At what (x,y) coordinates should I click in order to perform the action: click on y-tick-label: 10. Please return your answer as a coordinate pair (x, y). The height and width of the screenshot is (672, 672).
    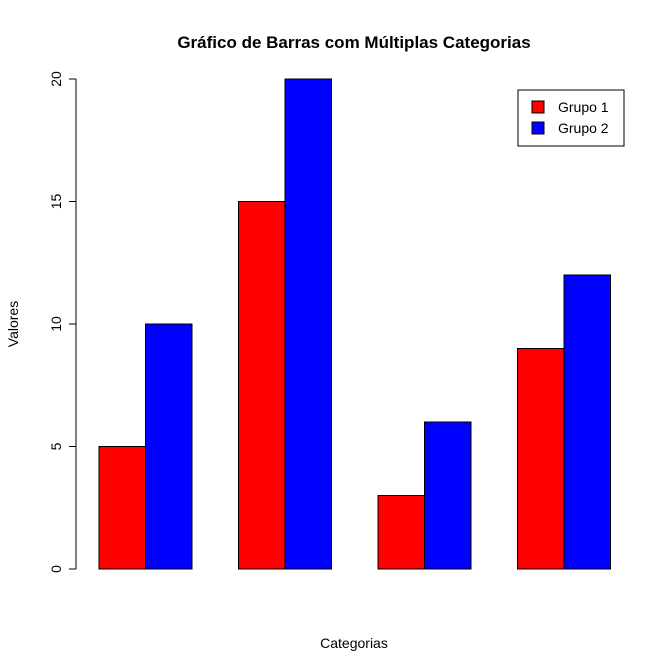
    Looking at the image, I should click on (56, 324).